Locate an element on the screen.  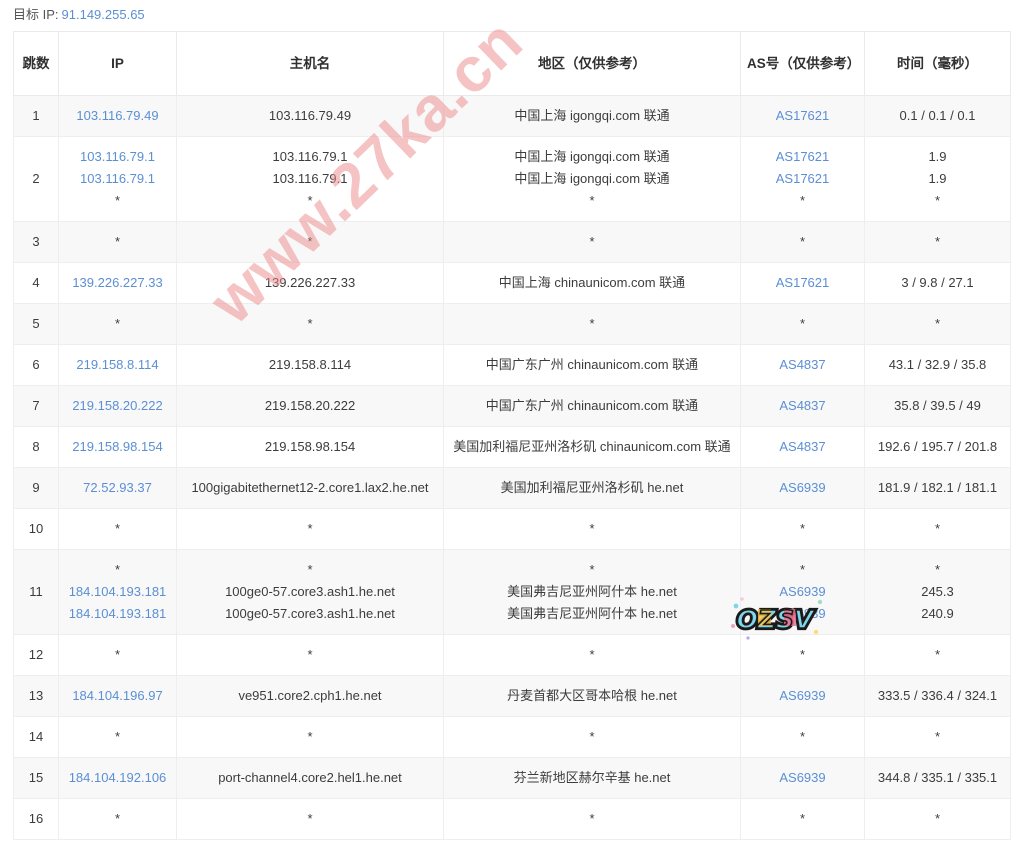
cell-line: 美国加利福尼亚州洛杉矶 he.net is located at coordinates (592, 487).